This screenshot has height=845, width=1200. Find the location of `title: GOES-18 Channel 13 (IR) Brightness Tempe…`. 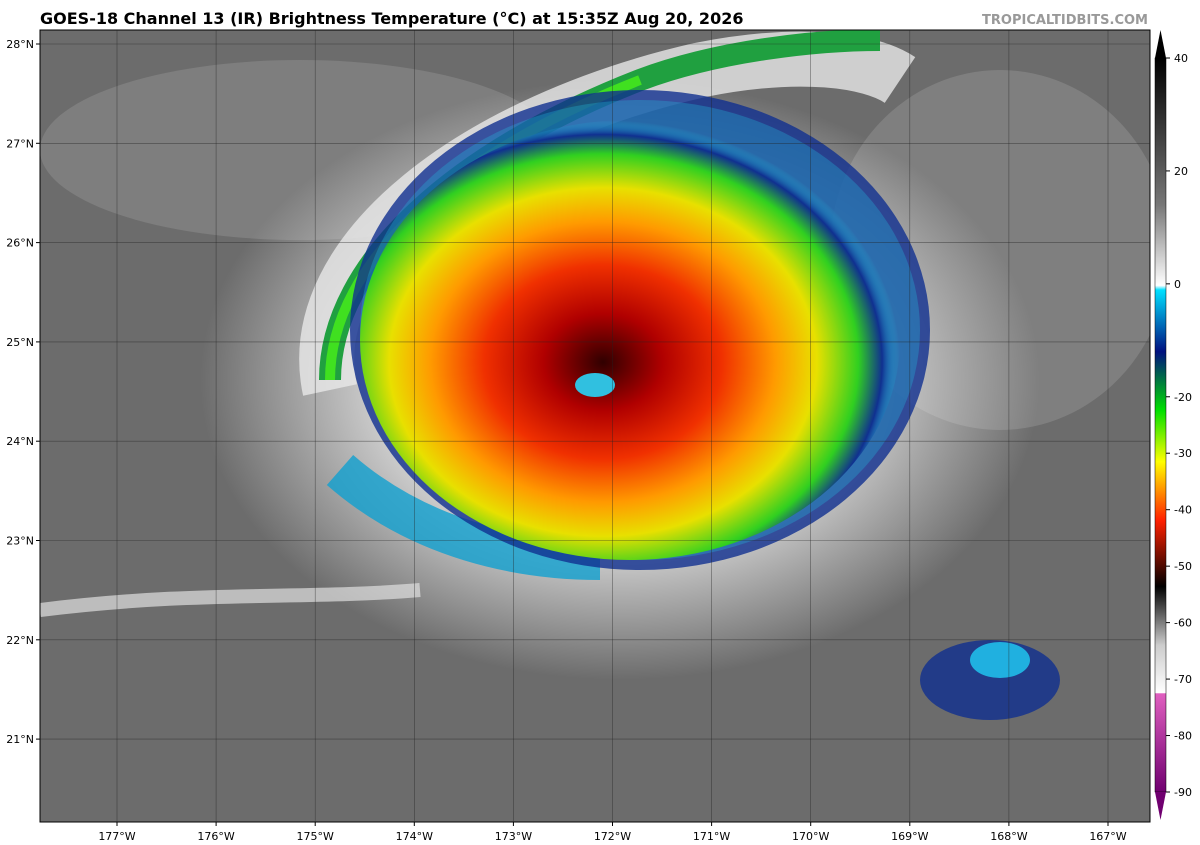

title: GOES-18 Channel 13 (IR) Brightness Tempe… is located at coordinates (391, 18).